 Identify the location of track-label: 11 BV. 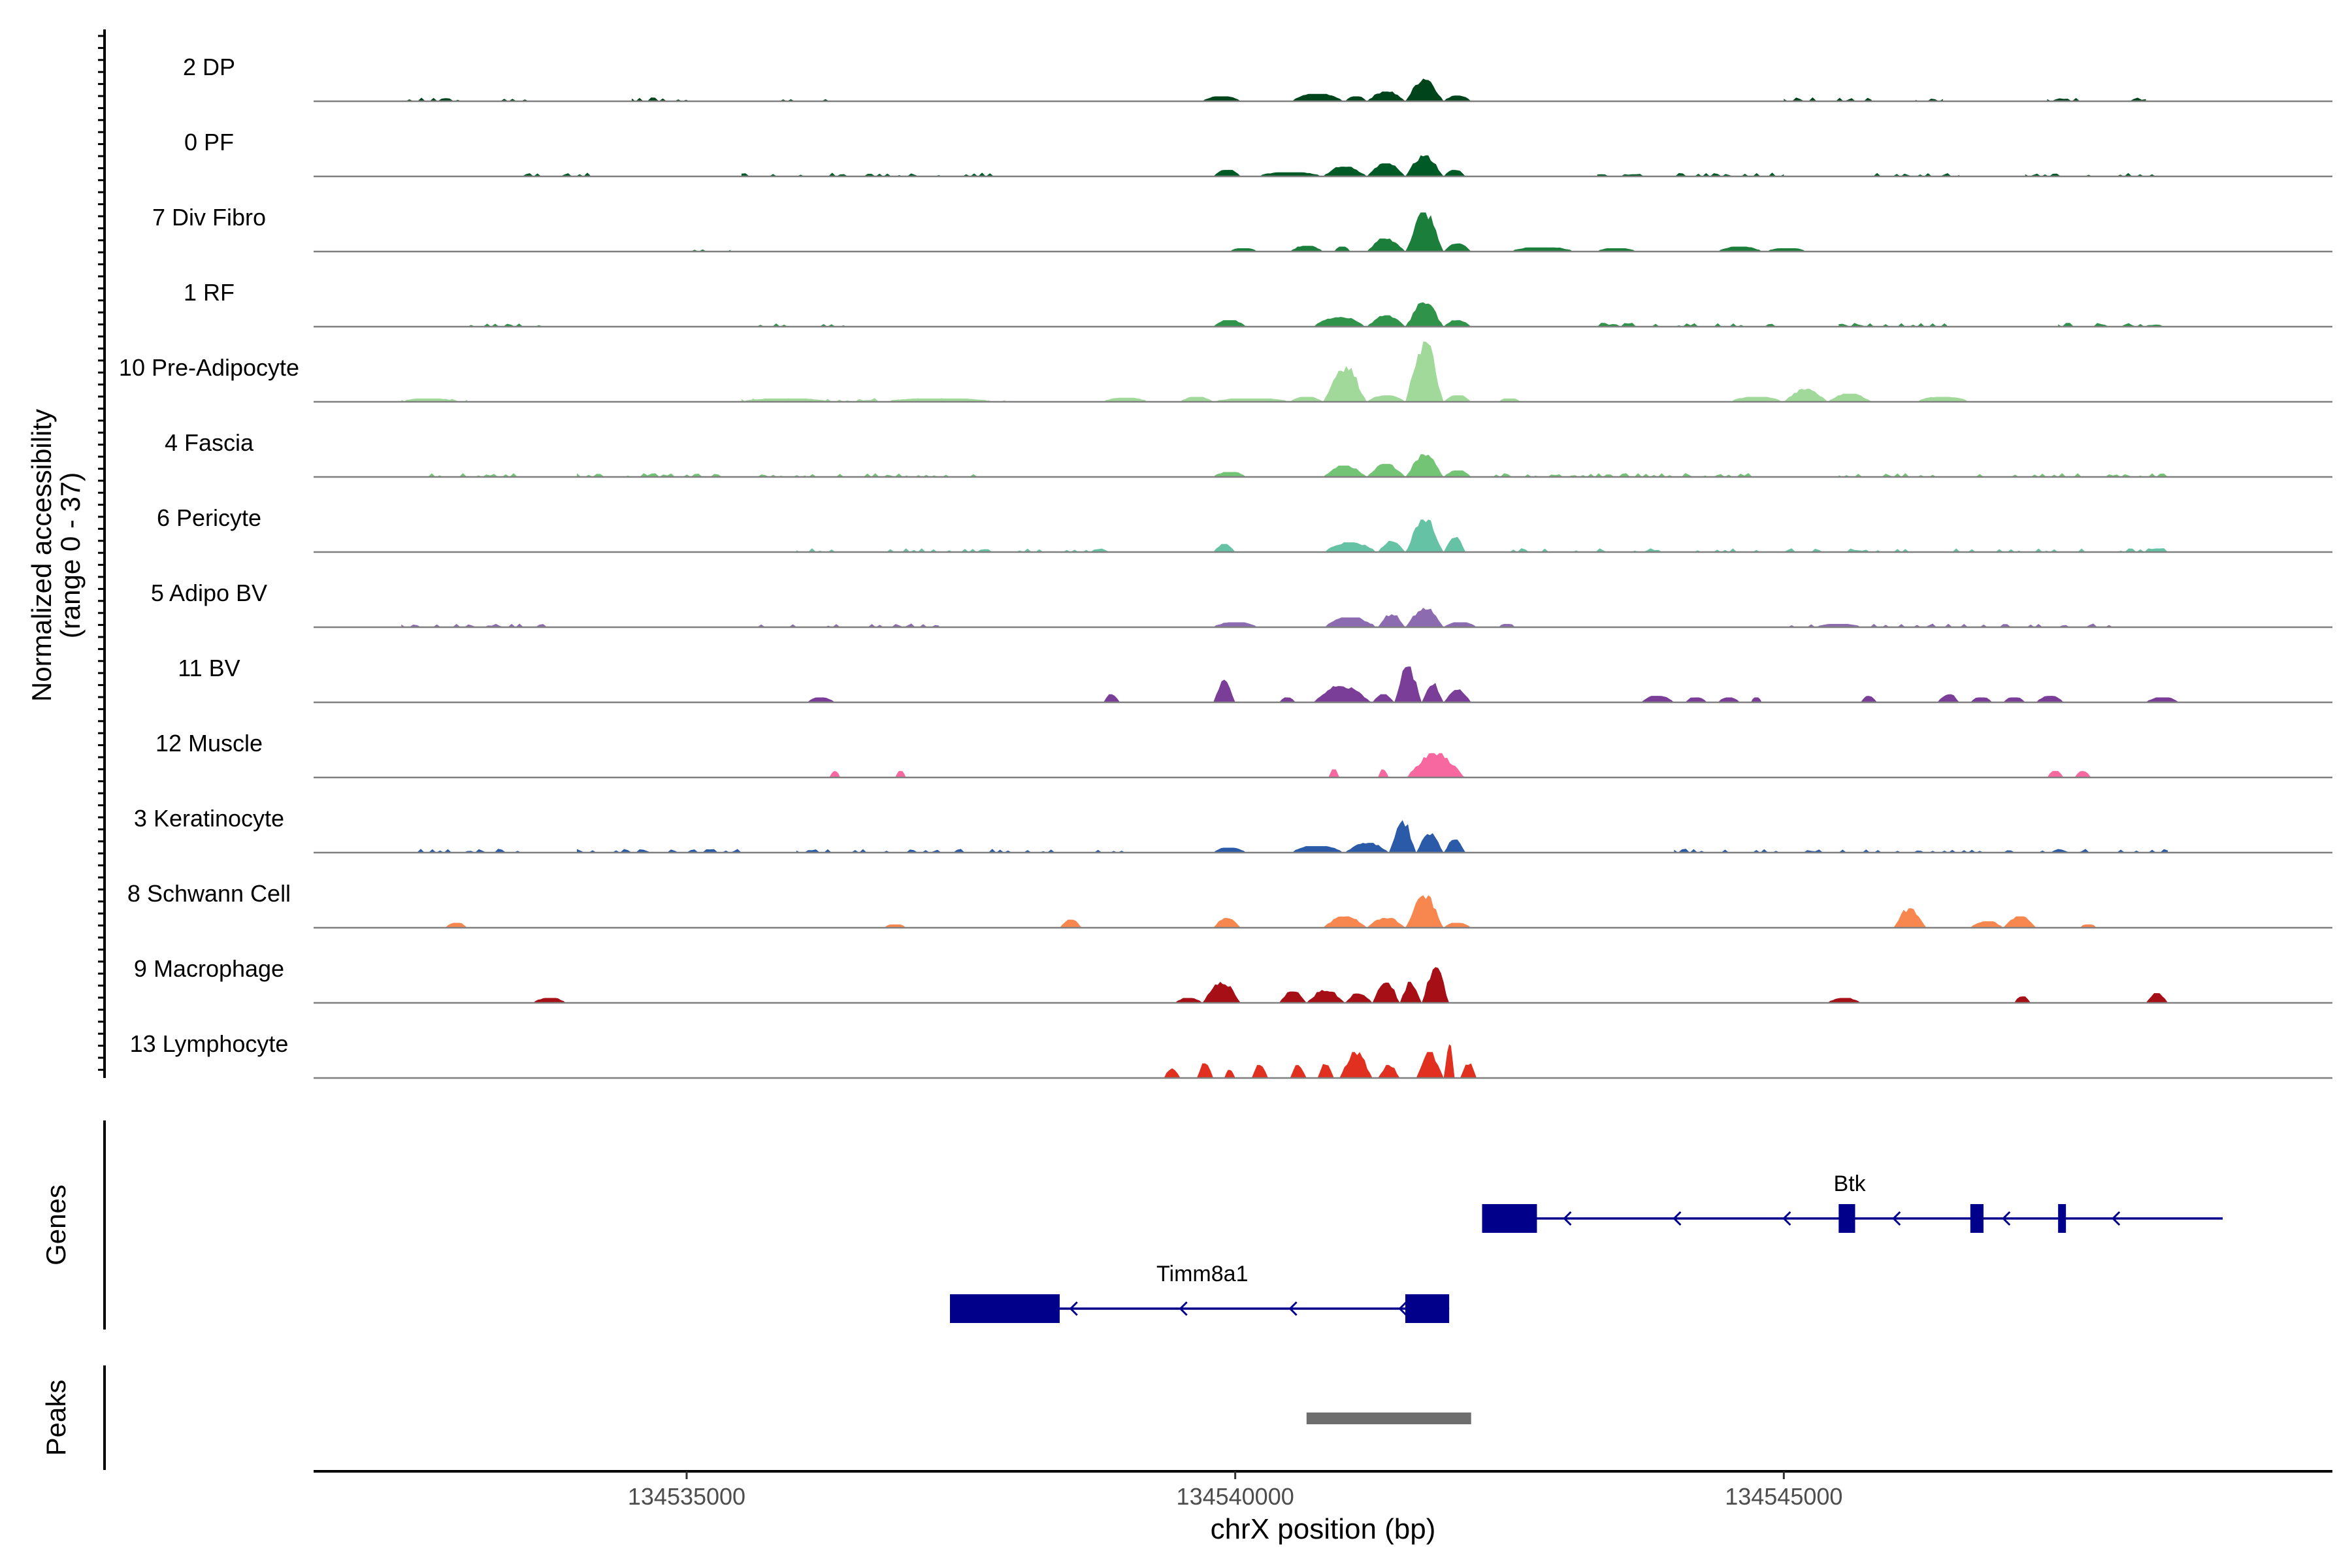
(209, 668).